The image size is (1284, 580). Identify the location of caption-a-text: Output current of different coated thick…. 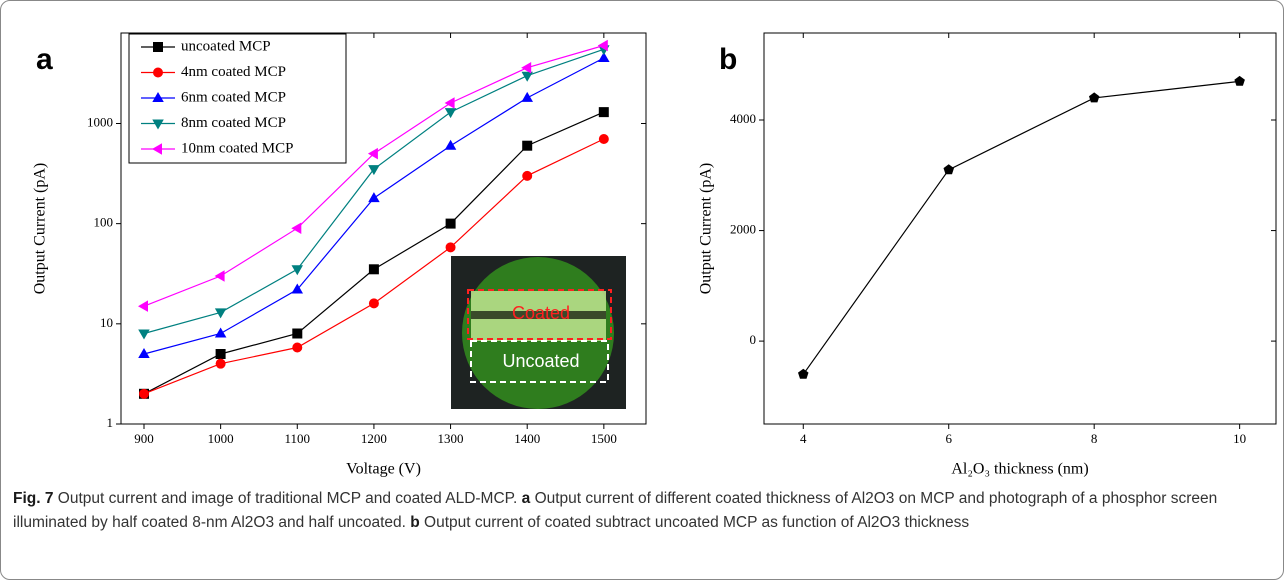
(615, 510).